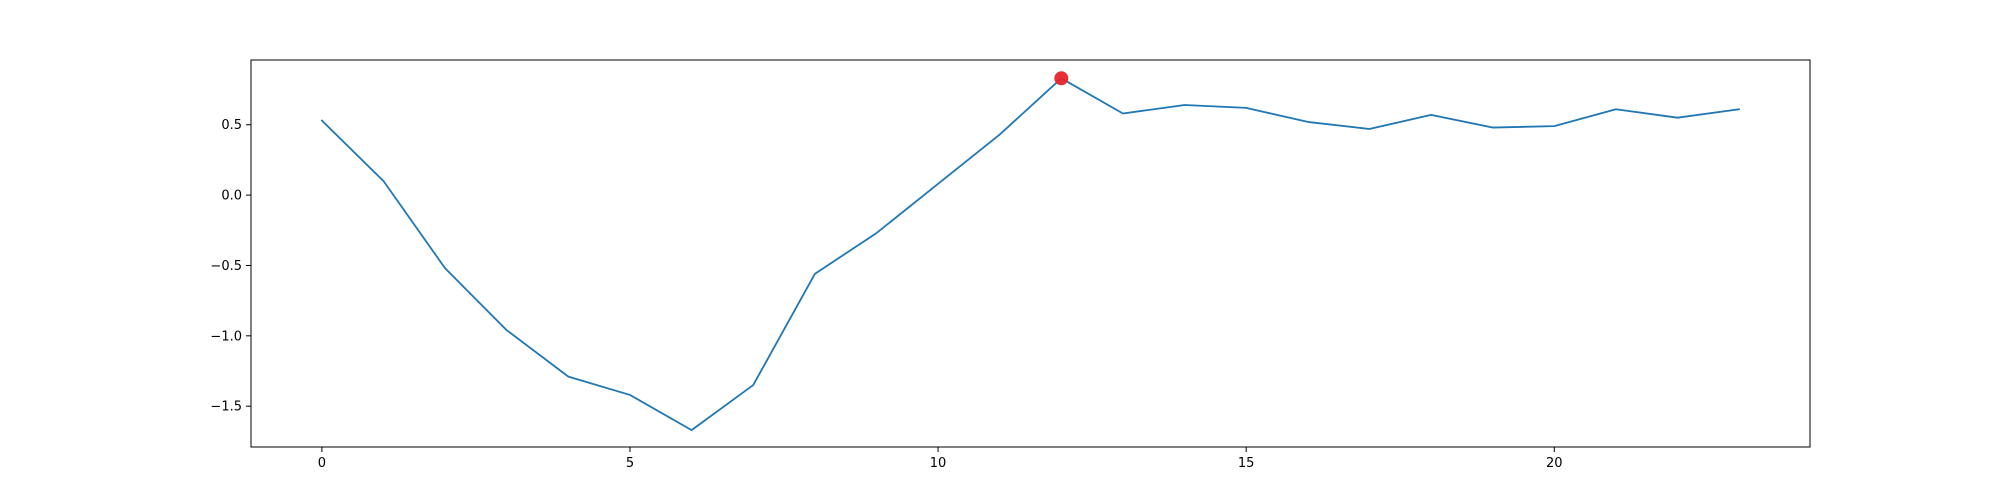 The image size is (2000, 504). What do you see at coordinates (231, 196) in the screenshot?
I see `y-tick-label: 0.0` at bounding box center [231, 196].